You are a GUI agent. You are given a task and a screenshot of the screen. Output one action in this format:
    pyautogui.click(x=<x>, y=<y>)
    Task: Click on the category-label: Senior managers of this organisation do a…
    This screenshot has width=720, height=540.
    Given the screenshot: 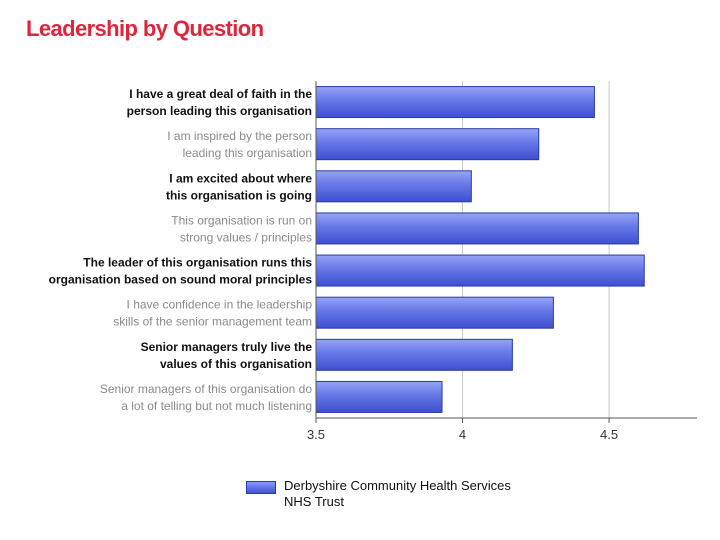 What is the action you would take?
    pyautogui.click(x=206, y=397)
    